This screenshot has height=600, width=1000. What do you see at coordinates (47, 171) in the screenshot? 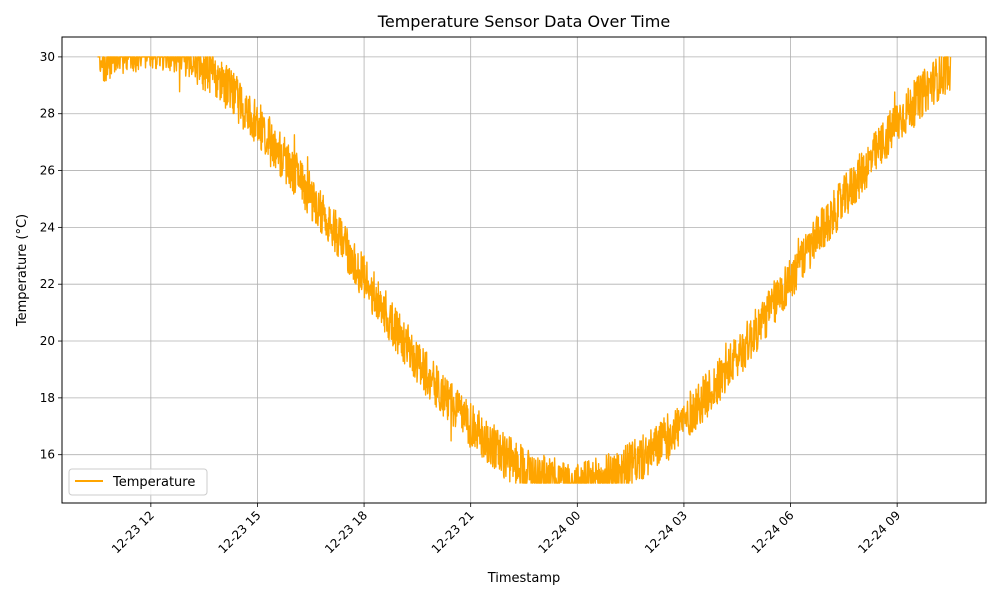
I see `y-tick-label: 26` at bounding box center [47, 171].